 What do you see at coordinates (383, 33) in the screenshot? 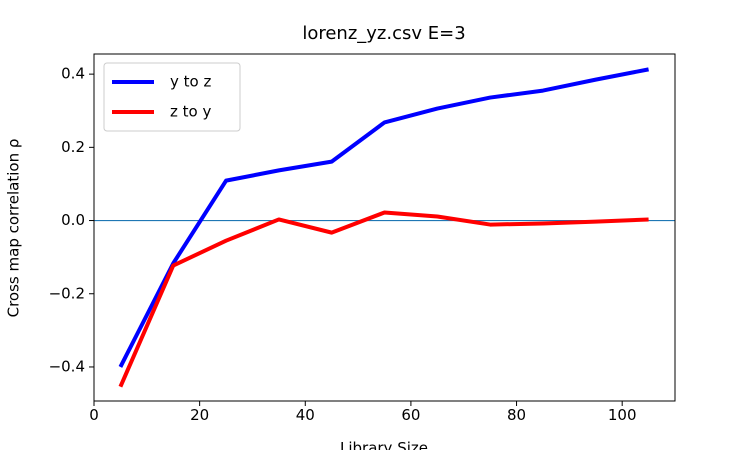
I see `chart-title: lorenz_yz.csv E=3` at bounding box center [383, 33].